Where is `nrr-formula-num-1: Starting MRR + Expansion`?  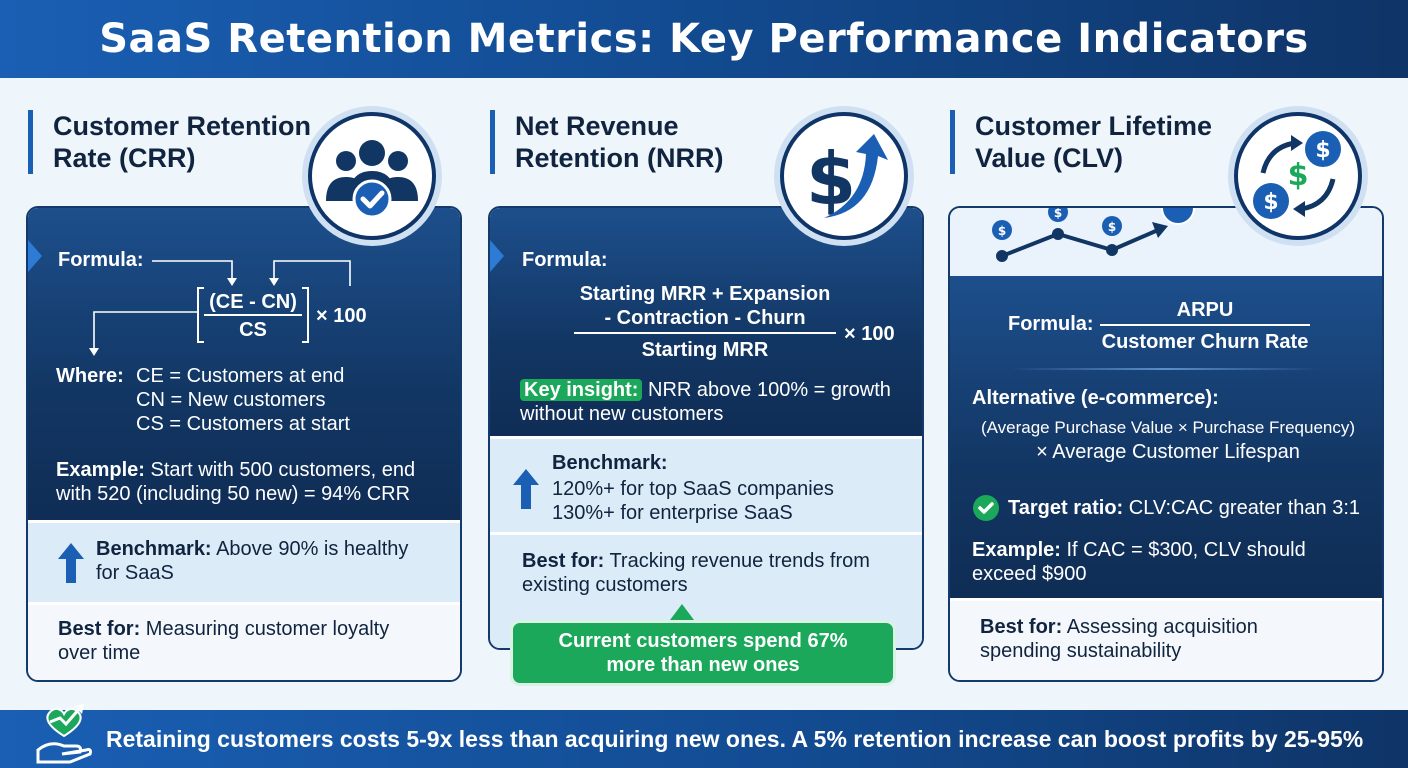 nrr-formula-num-1: Starting MRR + Expansion is located at coordinates (705, 294).